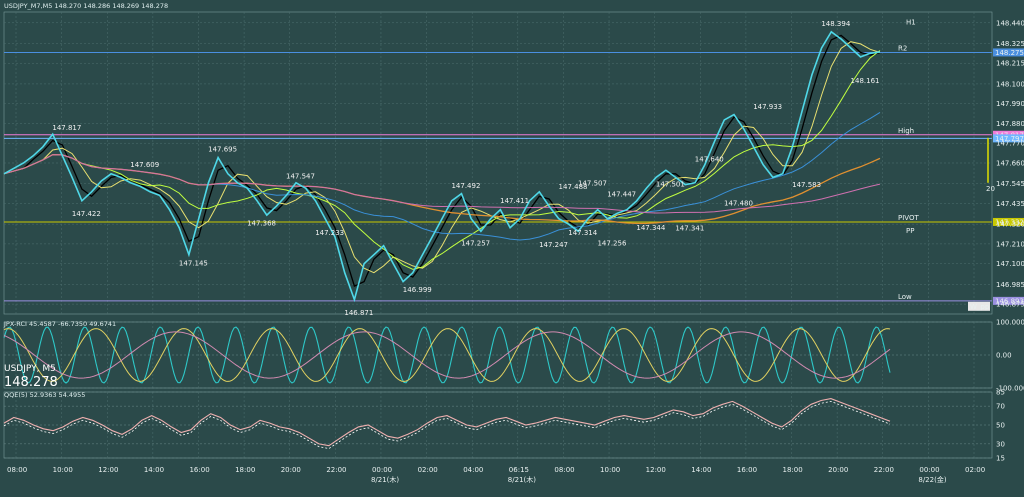 This screenshot has height=497, width=1024. Describe the element at coordinates (261, 223) in the screenshot. I see `price-annotation-label: 147.368` at that location.